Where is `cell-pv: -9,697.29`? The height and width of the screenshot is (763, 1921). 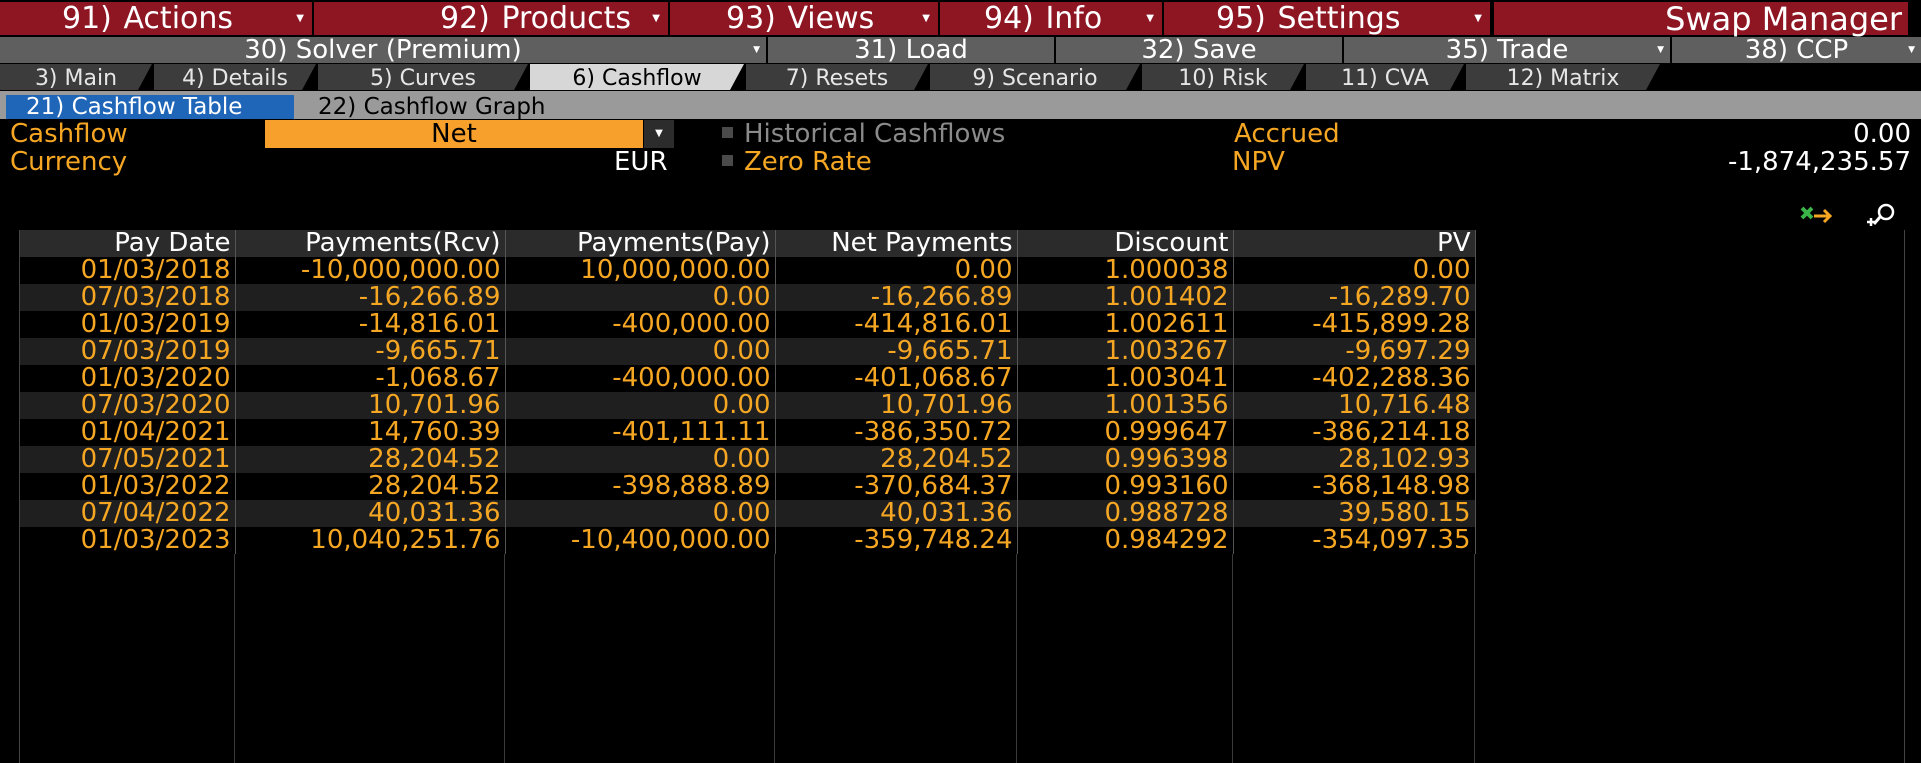 cell-pv: -9,697.29 is located at coordinates (1354, 351).